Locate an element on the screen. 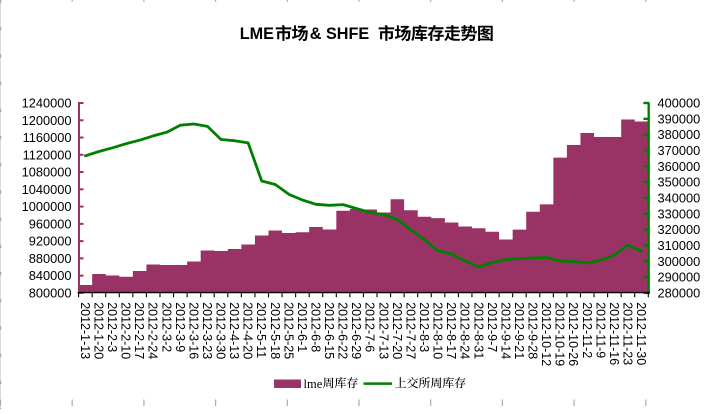 This screenshot has height=414, width=716. svg-text: 2012-2-24 is located at coordinates (153, 330).